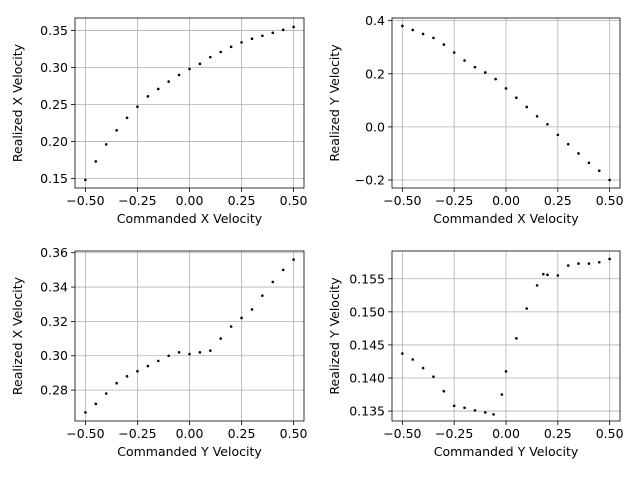 The height and width of the screenshot is (480, 640). What do you see at coordinates (54, 141) in the screenshot?
I see `y-tick-label: 0.20` at bounding box center [54, 141].